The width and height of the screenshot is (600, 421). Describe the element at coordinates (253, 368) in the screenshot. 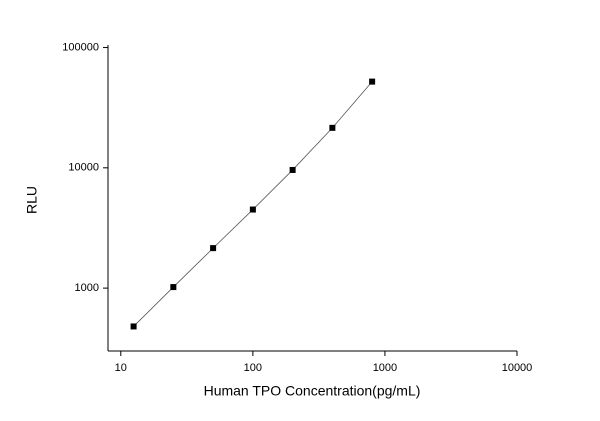

I see `x-tick-label: 100` at that location.